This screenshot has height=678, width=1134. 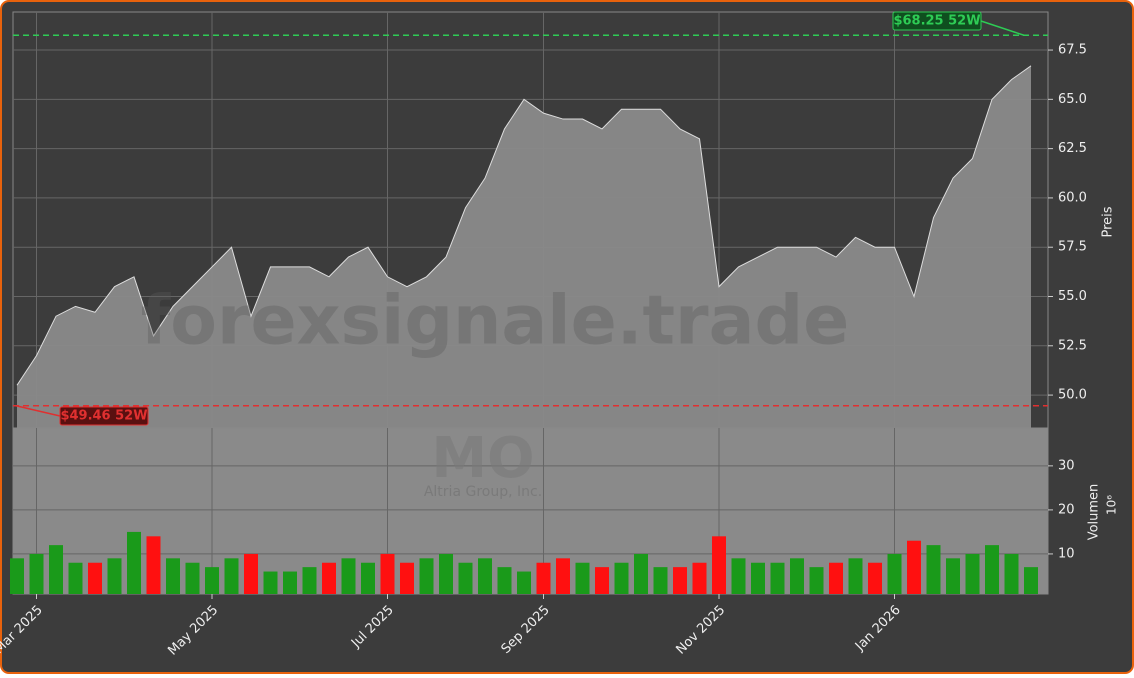 I want to click on y-tick-label: 50.0, so click(x=1072, y=395).